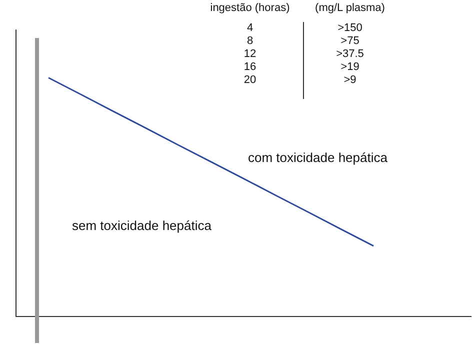 The height and width of the screenshot is (347, 474). Describe the element at coordinates (350, 80) in the screenshot. I see `annotation: >9` at that location.